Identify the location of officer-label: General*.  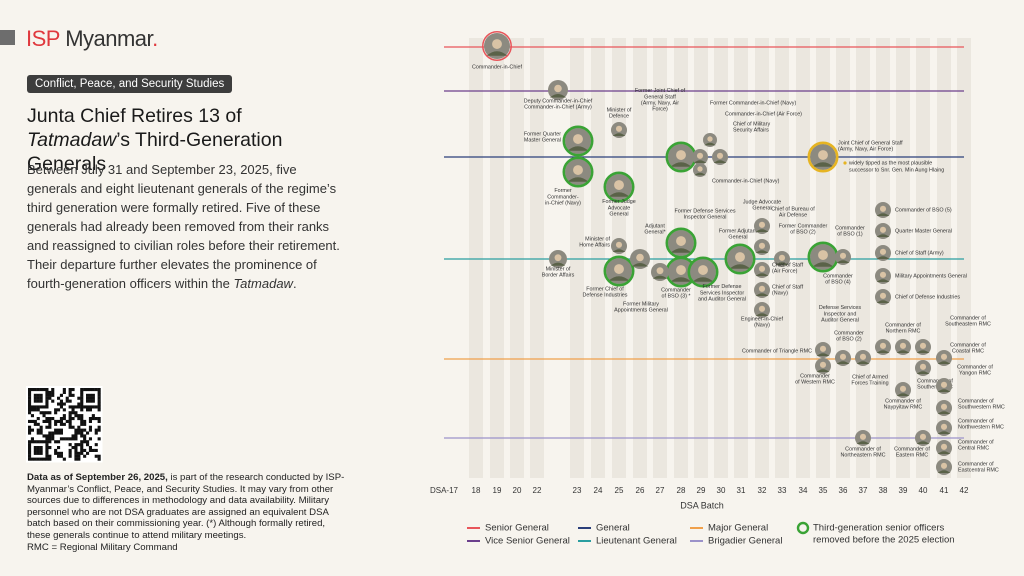
(655, 233).